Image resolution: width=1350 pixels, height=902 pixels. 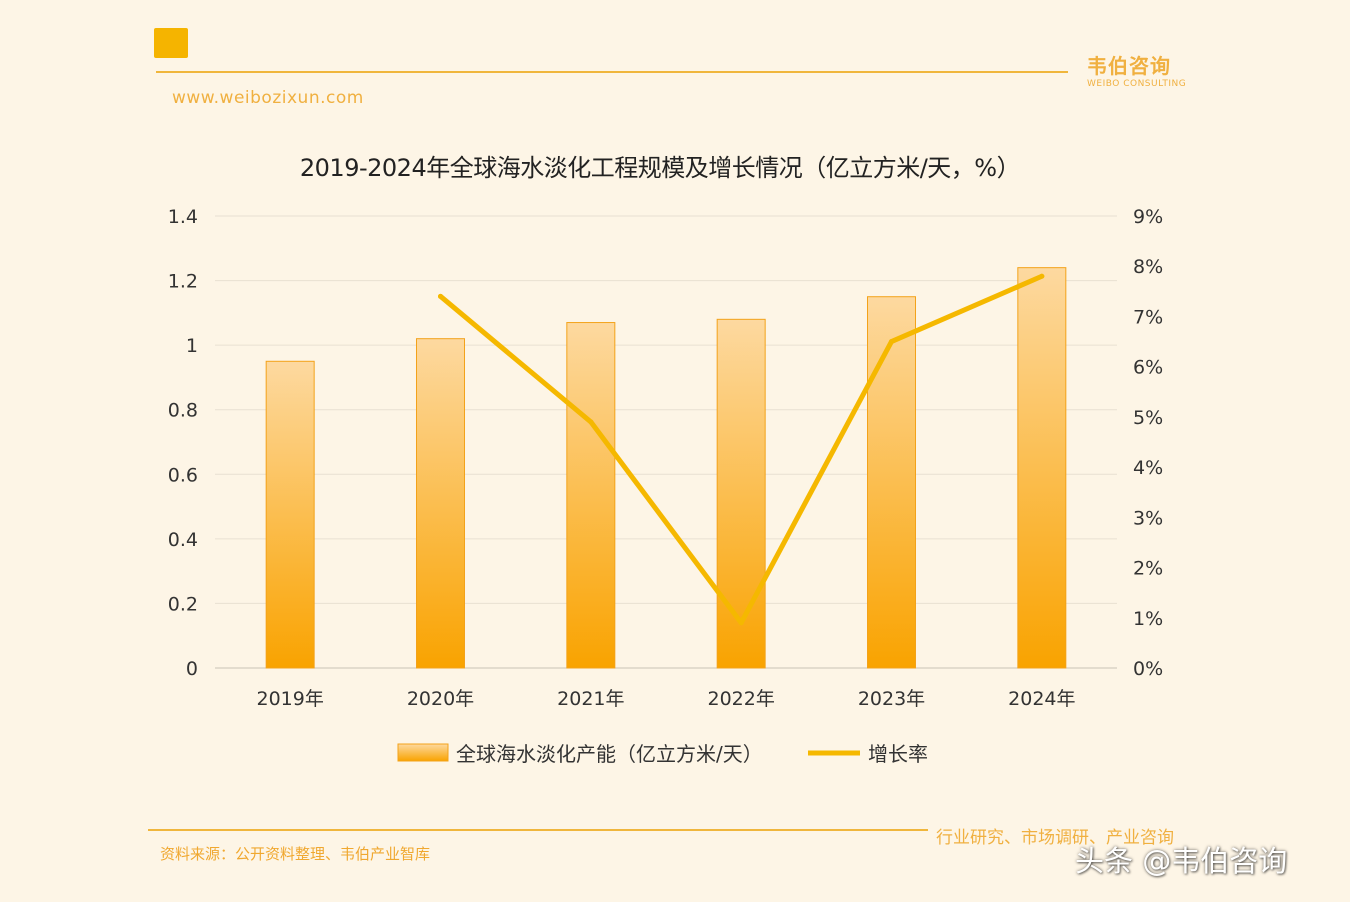 What do you see at coordinates (183, 217) in the screenshot?
I see `y-left-tick-label: 1.4` at bounding box center [183, 217].